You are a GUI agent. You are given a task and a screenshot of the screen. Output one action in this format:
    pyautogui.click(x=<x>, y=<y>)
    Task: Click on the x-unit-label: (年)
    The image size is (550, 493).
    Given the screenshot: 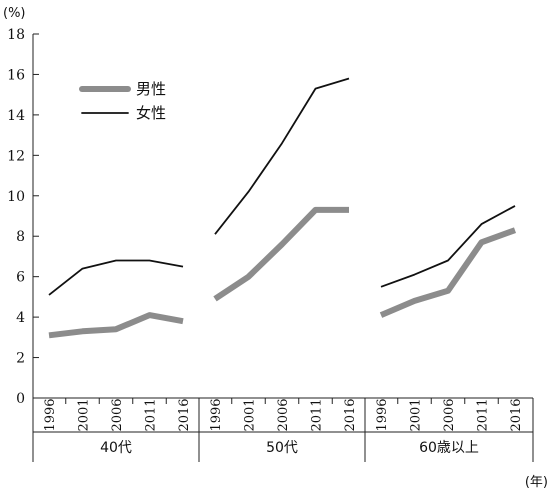 What is the action you would take?
    pyautogui.click(x=536, y=482)
    